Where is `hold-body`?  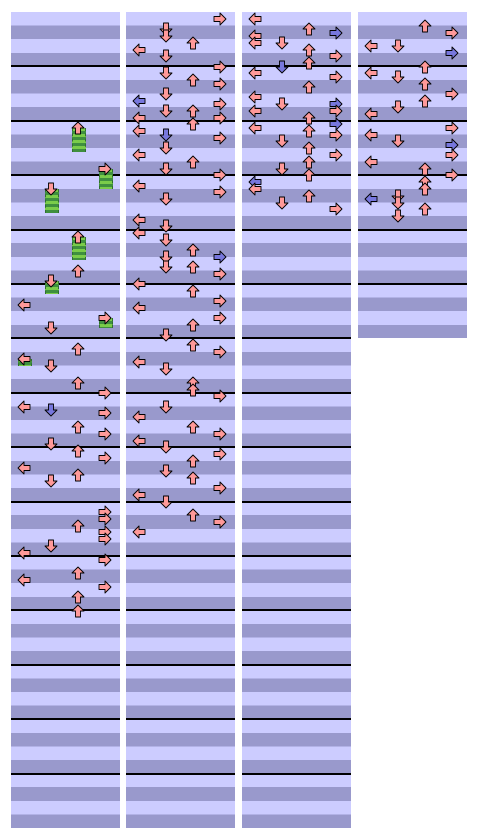 hold-body is located at coordinates (52, 201).